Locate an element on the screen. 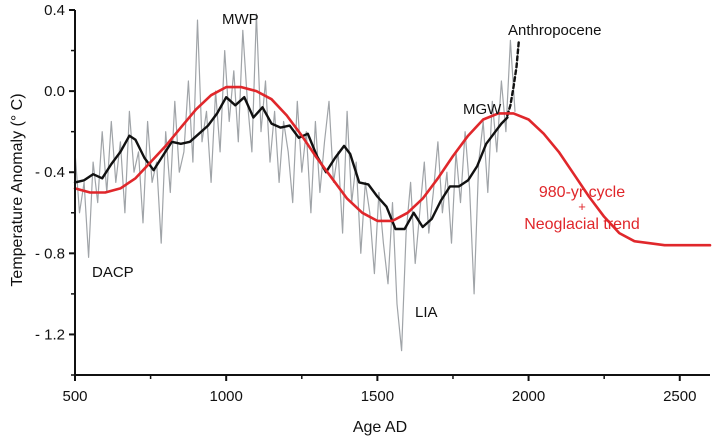 The image size is (723, 441). annotation-anthropocene: Anthropocene is located at coordinates (554, 30).